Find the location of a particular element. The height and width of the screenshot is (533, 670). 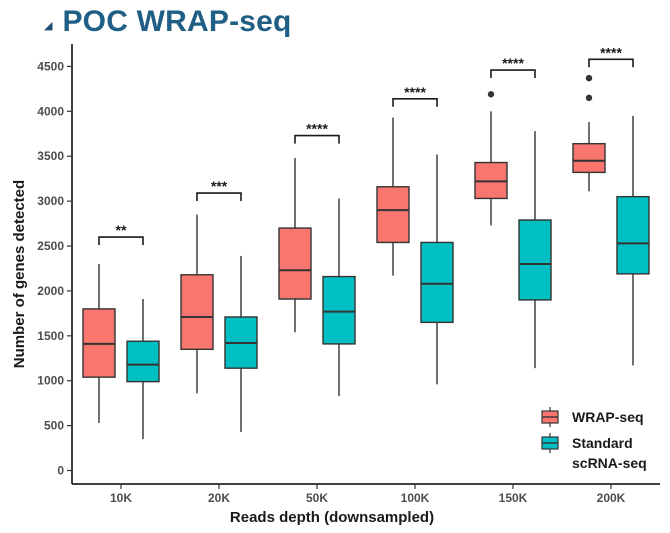

box-wrap-seq-100K is located at coordinates (393, 196).